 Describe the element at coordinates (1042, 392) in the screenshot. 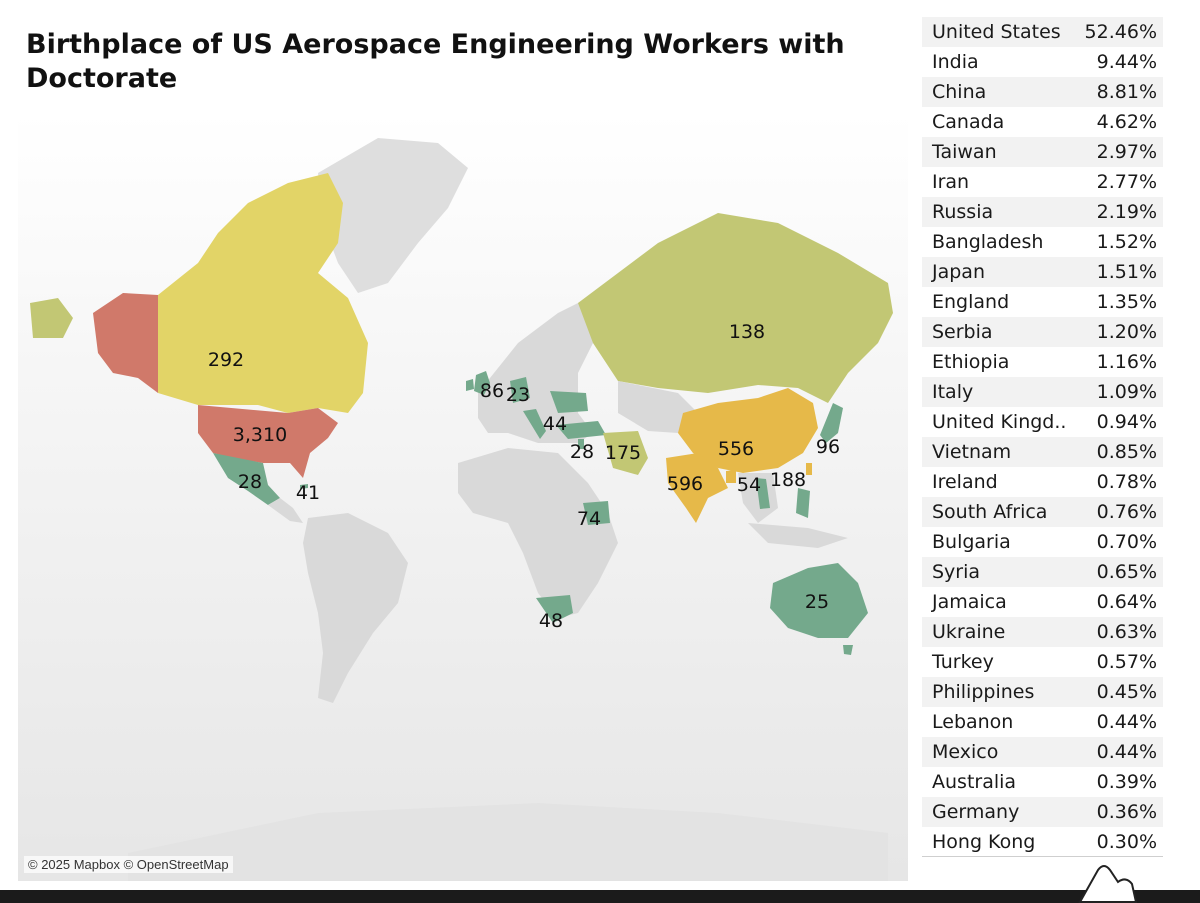

I see `table-row: Italy 1.09%` at that location.